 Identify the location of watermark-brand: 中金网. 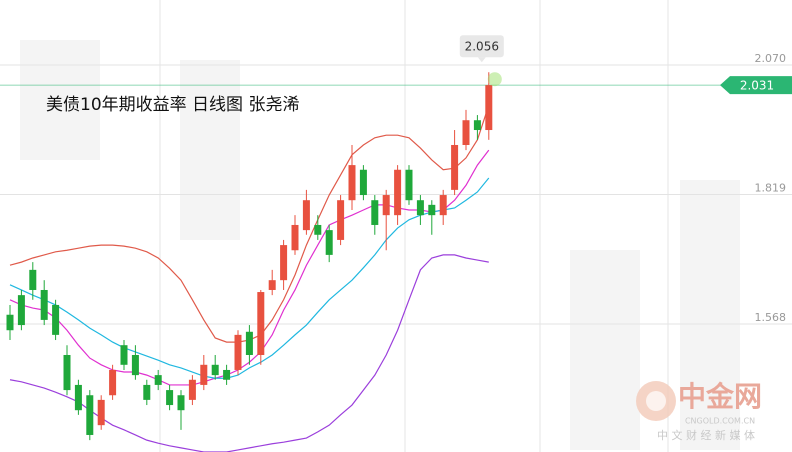
(720, 396).